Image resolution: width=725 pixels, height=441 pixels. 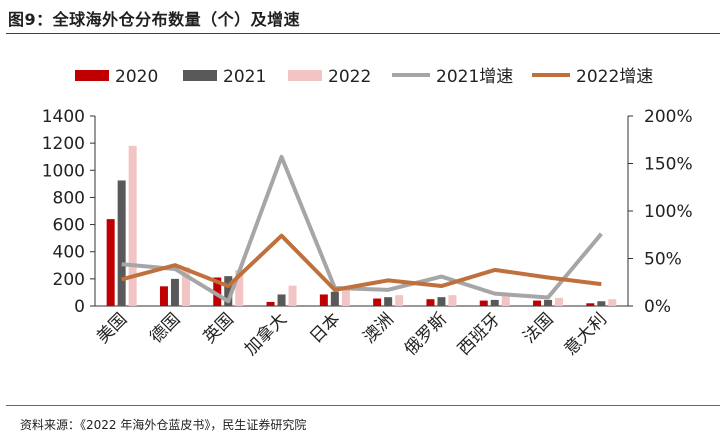 What do you see at coordinates (219, 328) in the screenshot?
I see `x-label-英国: 英国` at bounding box center [219, 328].